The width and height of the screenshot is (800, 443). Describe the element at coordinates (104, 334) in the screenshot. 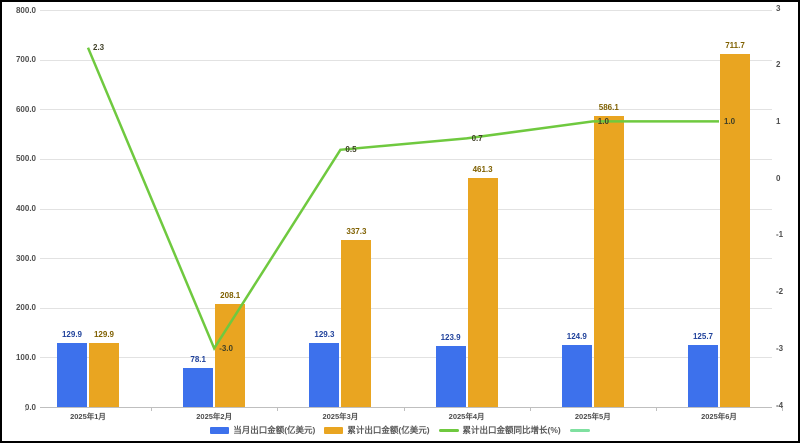

I see `cumulative-export-bar-value-label: 129.9` at that location.